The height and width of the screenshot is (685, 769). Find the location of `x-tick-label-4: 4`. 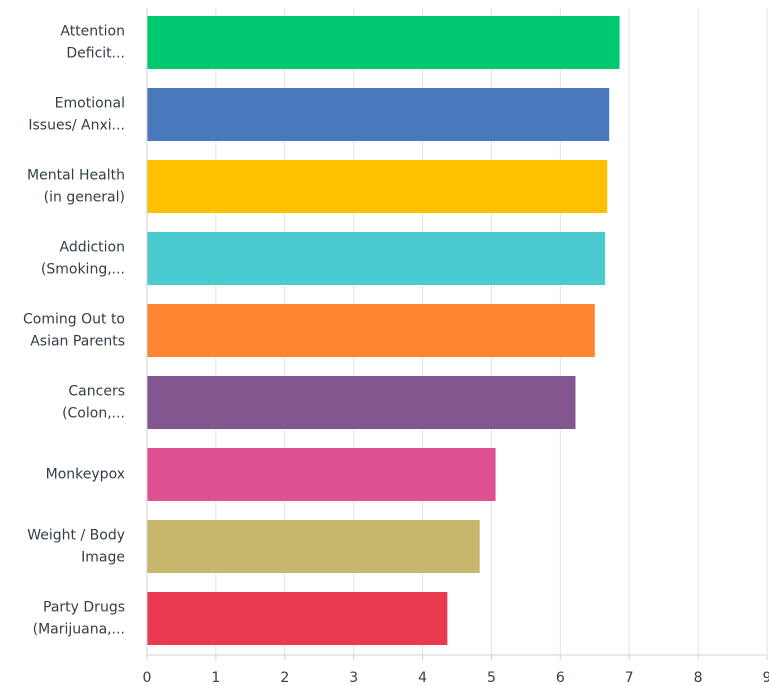

x-tick-label-4: 4 is located at coordinates (422, 677).